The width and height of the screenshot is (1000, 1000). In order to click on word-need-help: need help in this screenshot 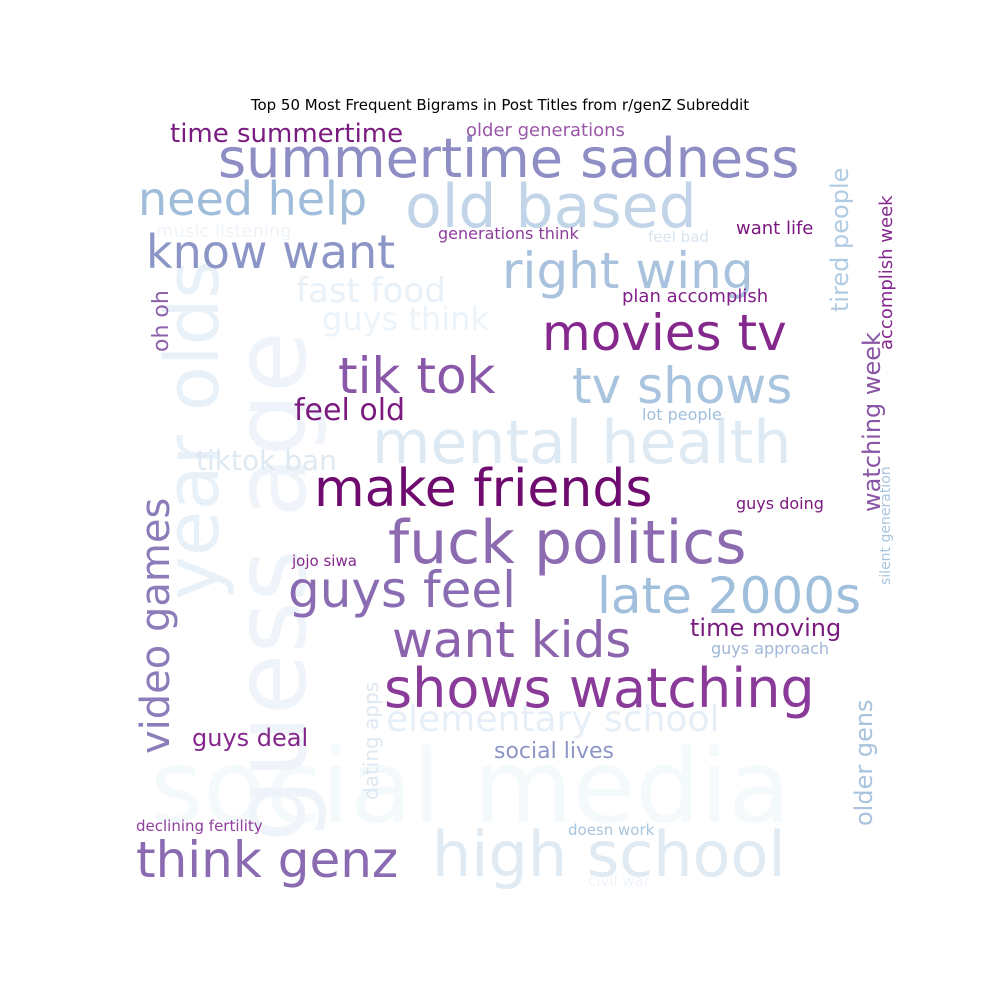, I will do `click(252, 199)`.